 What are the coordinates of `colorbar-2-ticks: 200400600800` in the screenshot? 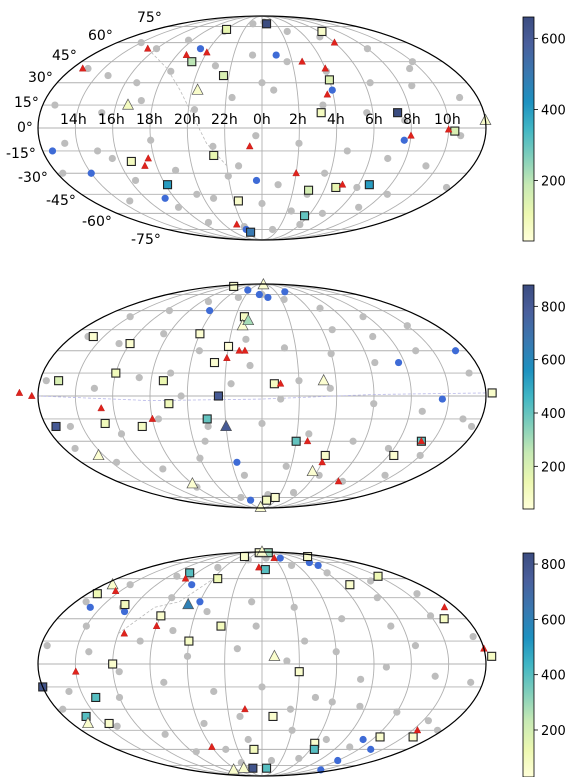 It's located at (550, 387).